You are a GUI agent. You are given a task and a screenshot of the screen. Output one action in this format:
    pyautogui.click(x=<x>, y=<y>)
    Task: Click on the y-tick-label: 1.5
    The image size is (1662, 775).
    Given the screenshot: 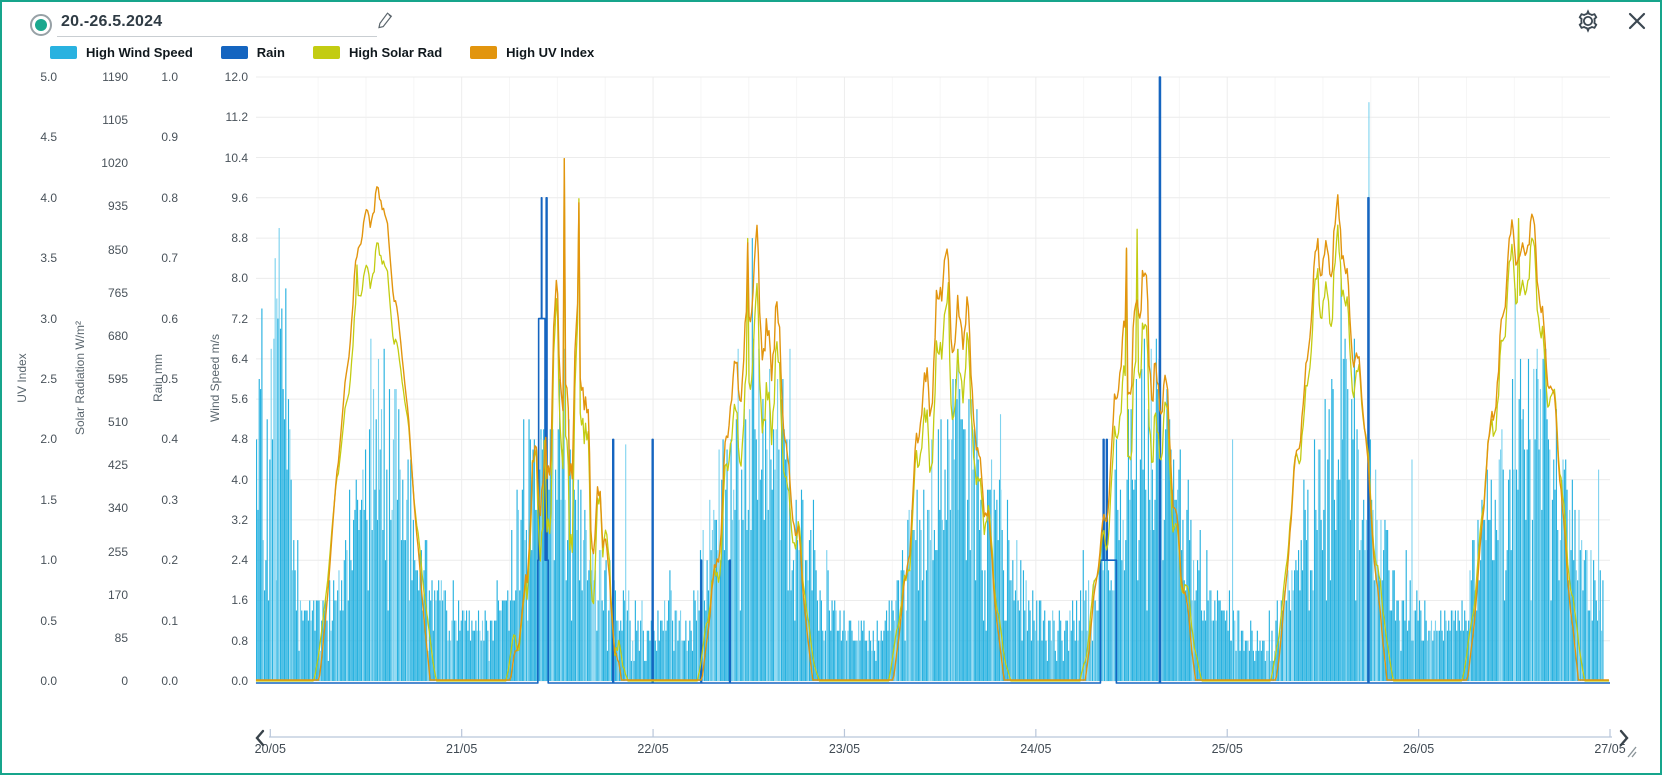 What is the action you would take?
    pyautogui.click(x=48, y=499)
    